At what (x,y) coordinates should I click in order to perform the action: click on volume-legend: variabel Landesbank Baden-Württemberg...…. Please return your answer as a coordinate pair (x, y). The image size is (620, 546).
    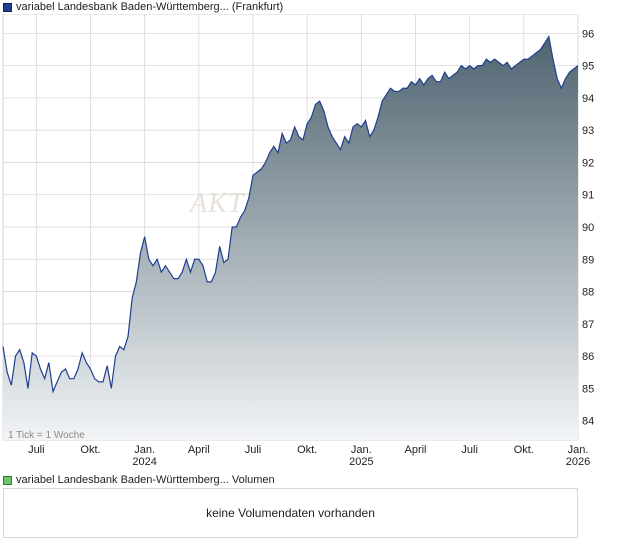
    Looking at the image, I should click on (139, 480).